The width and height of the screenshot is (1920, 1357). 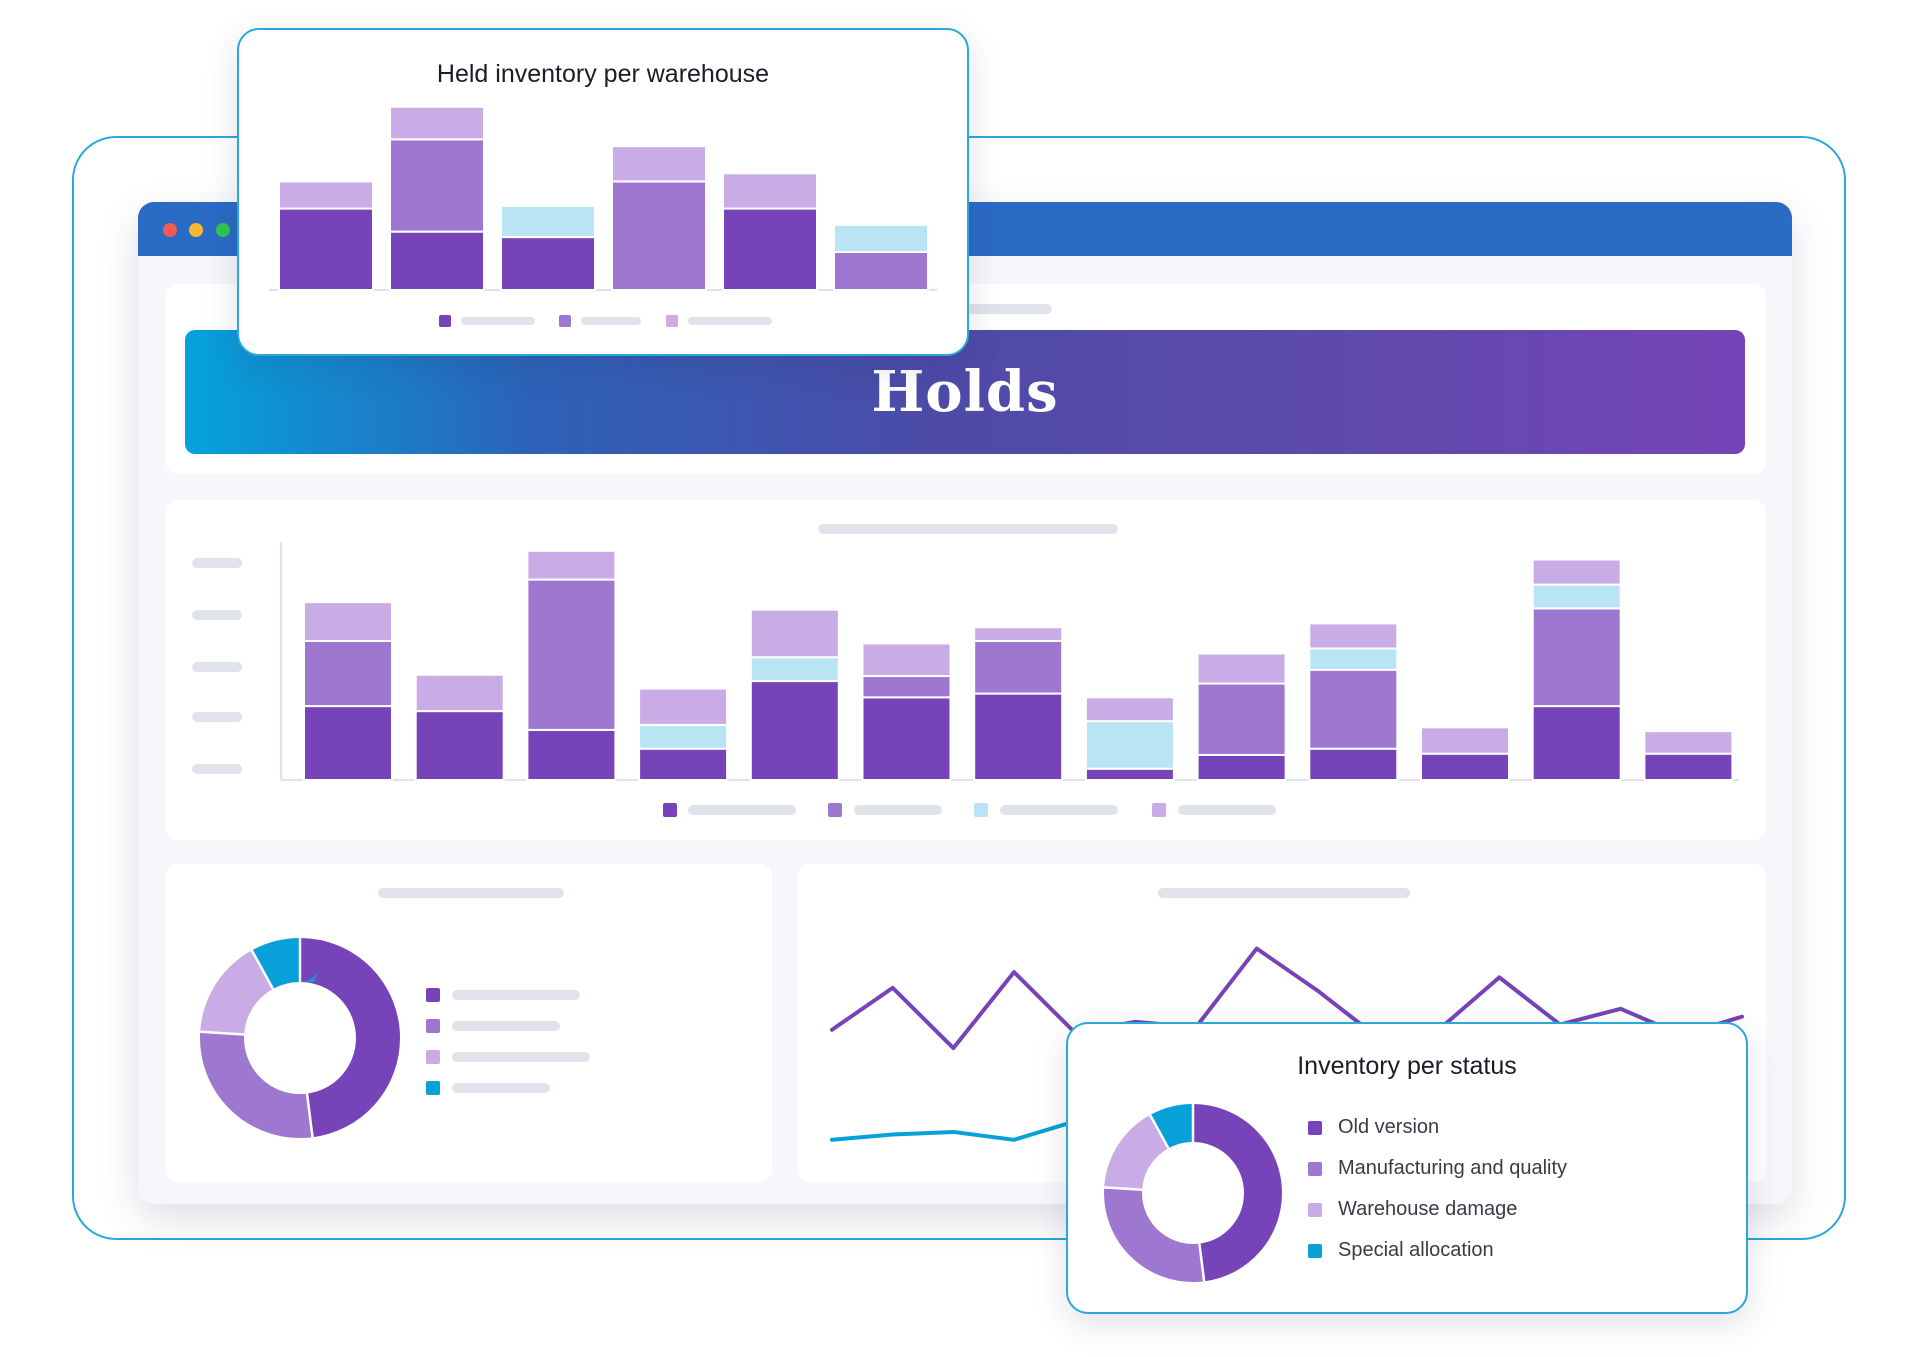 I want to click on warehouse-chart-popup: Held inventory per warehouse, so click(x=603, y=192).